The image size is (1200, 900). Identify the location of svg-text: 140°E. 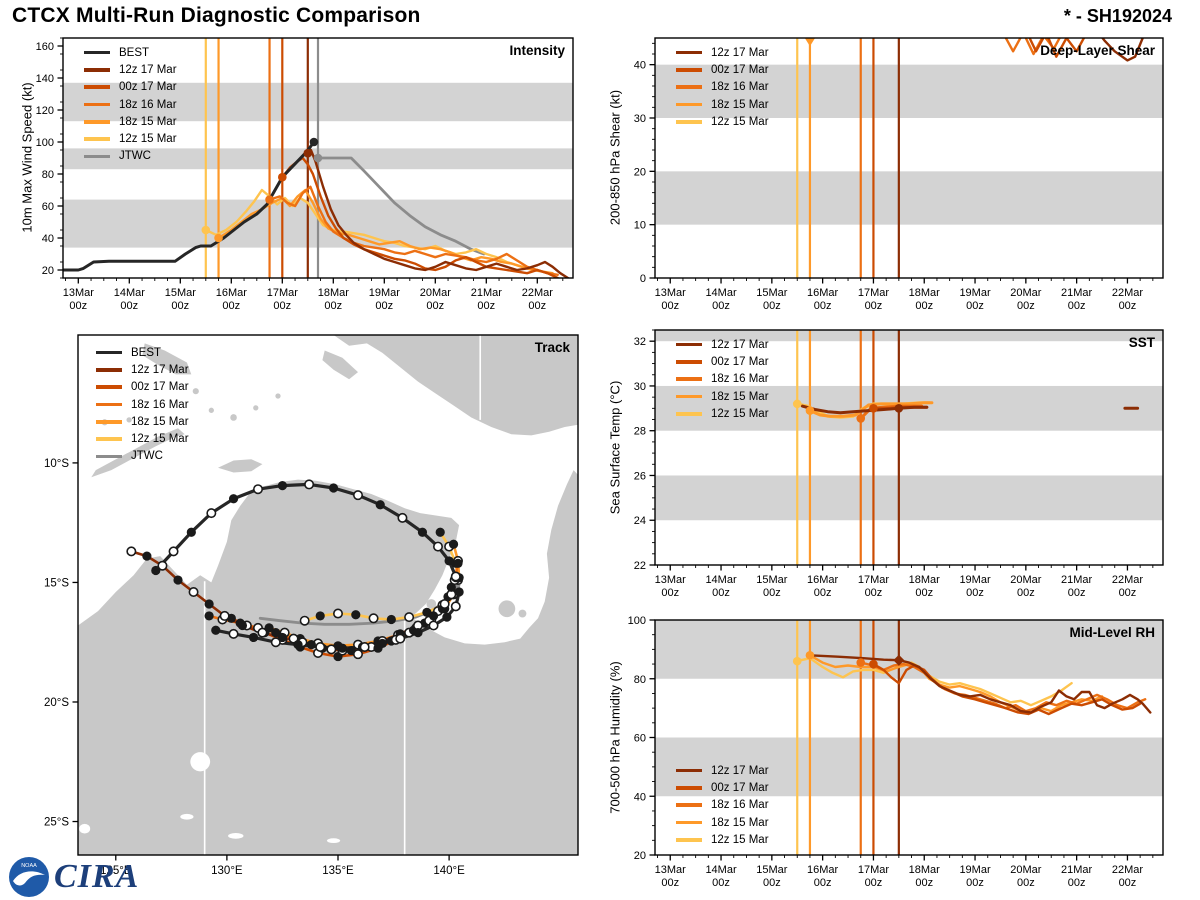
(449, 871).